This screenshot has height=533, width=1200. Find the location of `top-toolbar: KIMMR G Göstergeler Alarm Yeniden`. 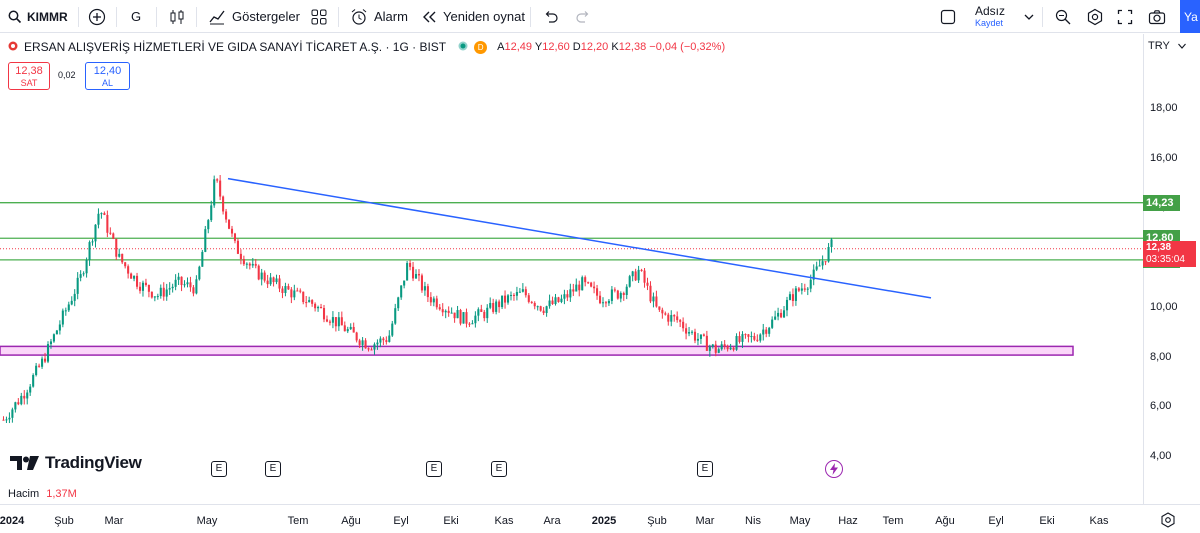

top-toolbar: KIMMR G Göstergeler Alarm Yeniden is located at coordinates (600, 16).